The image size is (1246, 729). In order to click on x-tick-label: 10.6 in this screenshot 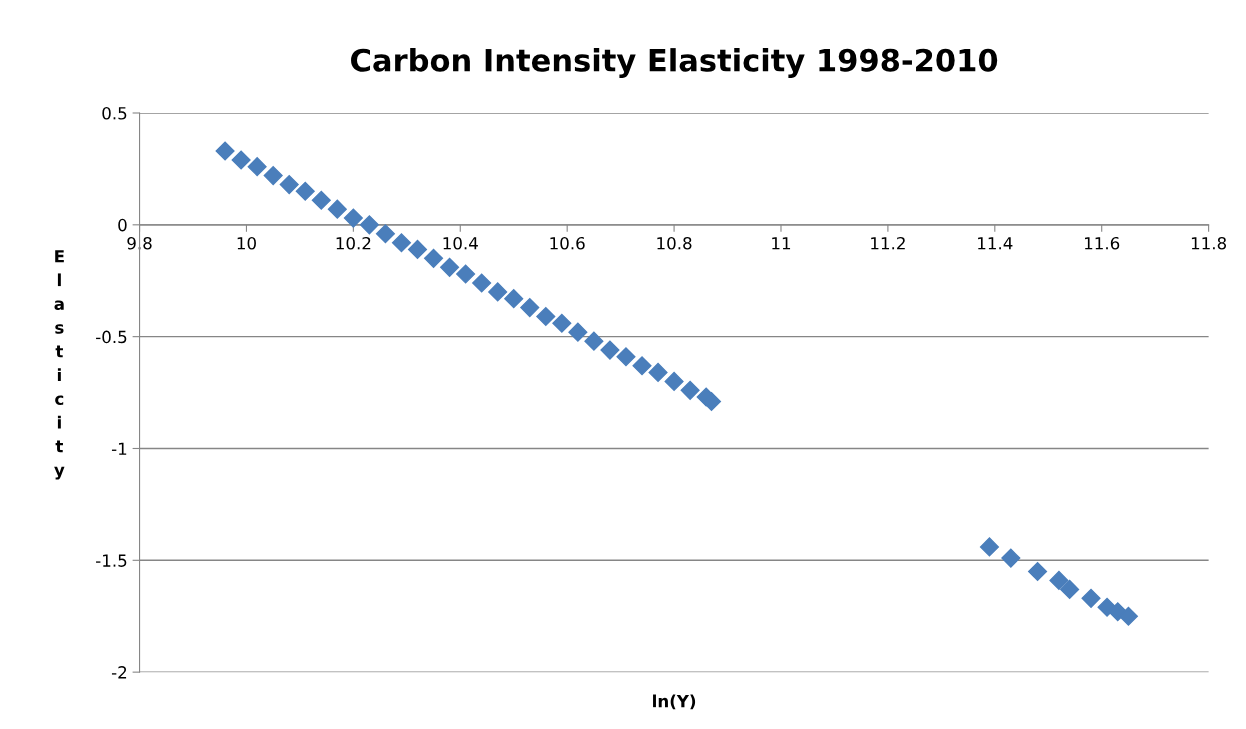, I will do `click(567, 243)`.